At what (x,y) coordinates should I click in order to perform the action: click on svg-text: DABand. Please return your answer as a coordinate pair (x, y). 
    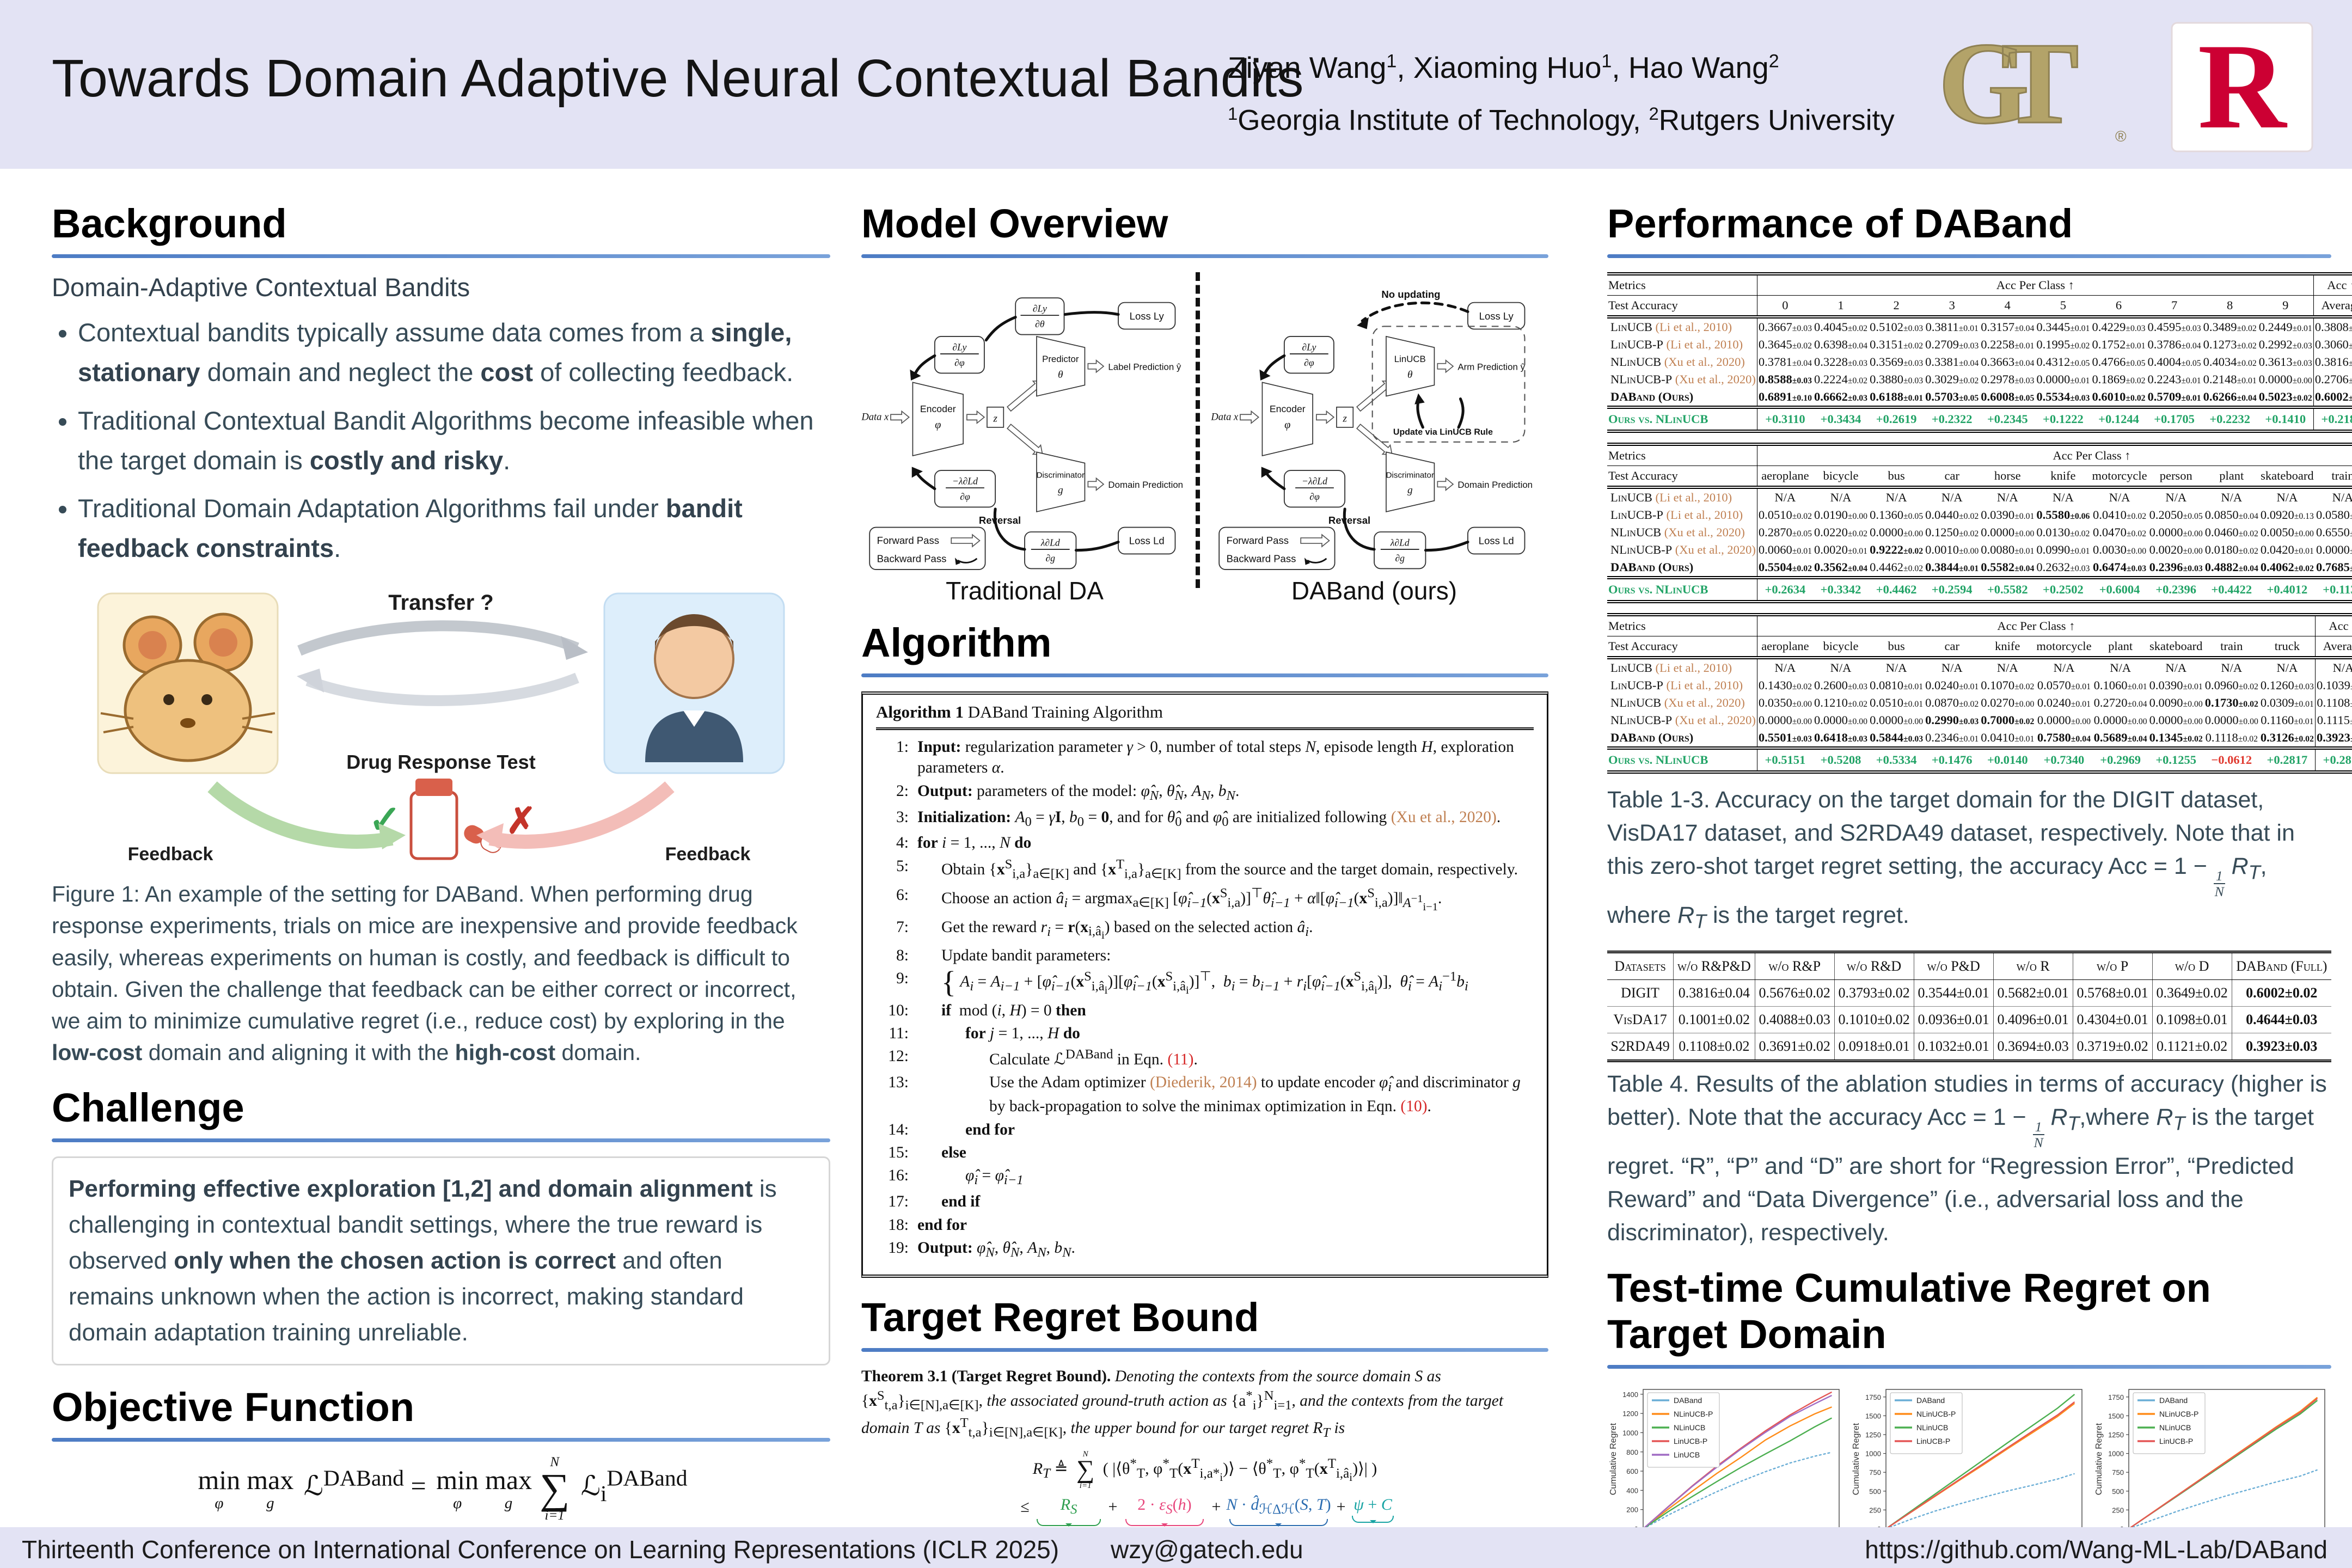
    Looking at the image, I should click on (2173, 1400).